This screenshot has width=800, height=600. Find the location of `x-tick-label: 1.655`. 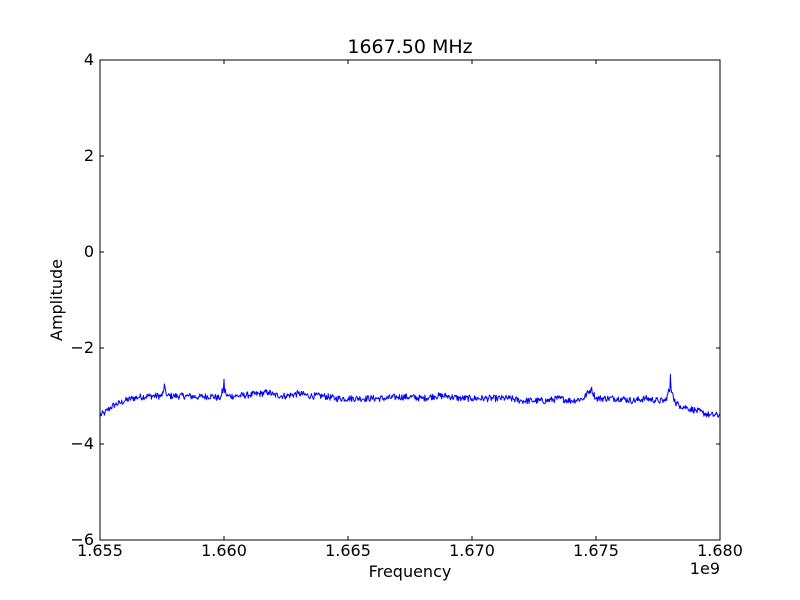

x-tick-label: 1.655 is located at coordinates (100, 550).